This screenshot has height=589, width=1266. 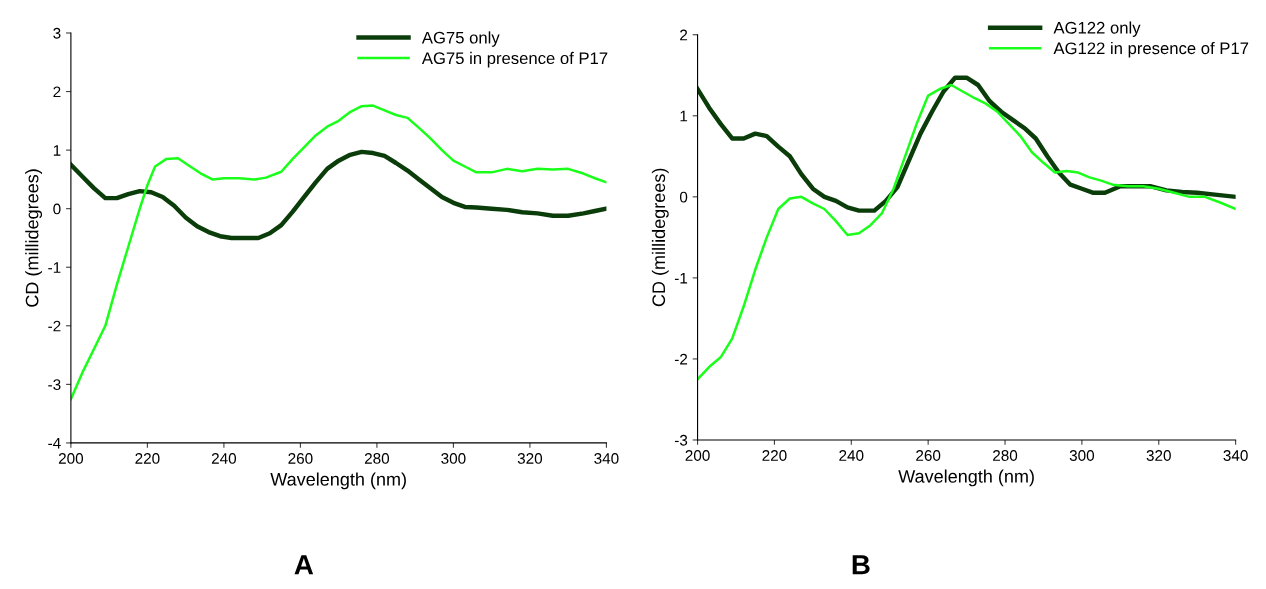 I want to click on legend-label: AG75 only, so click(x=460, y=39).